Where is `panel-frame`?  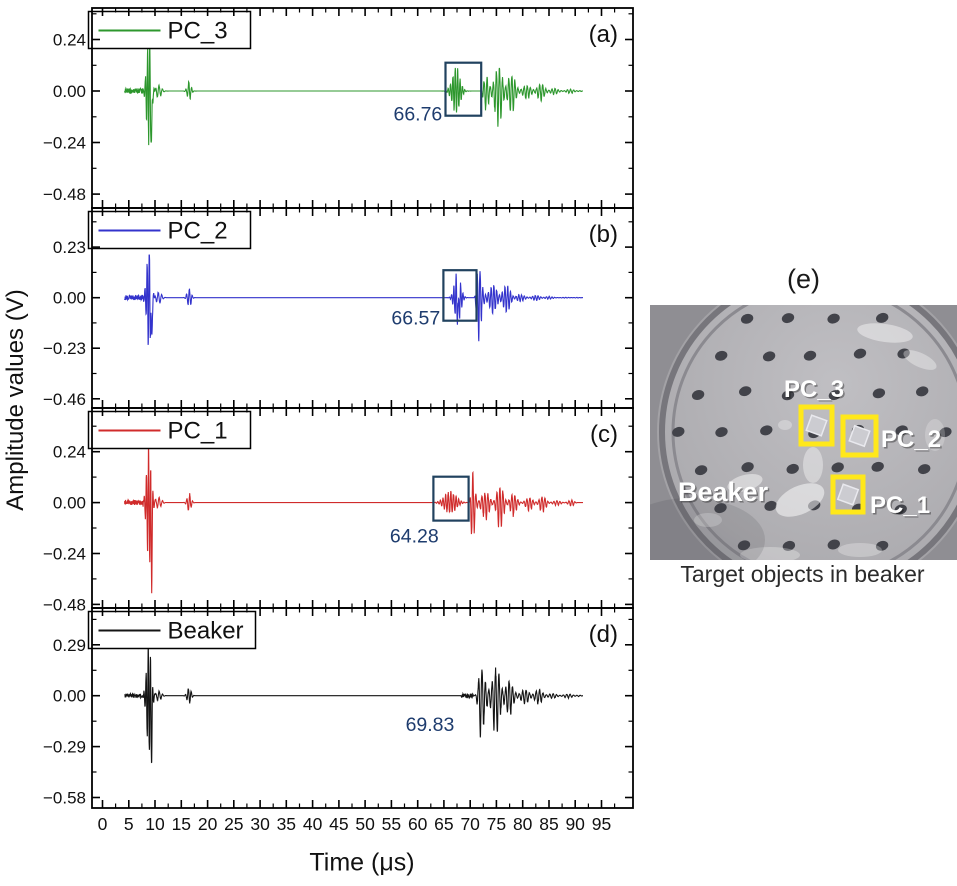
panel-frame is located at coordinates (362, 708).